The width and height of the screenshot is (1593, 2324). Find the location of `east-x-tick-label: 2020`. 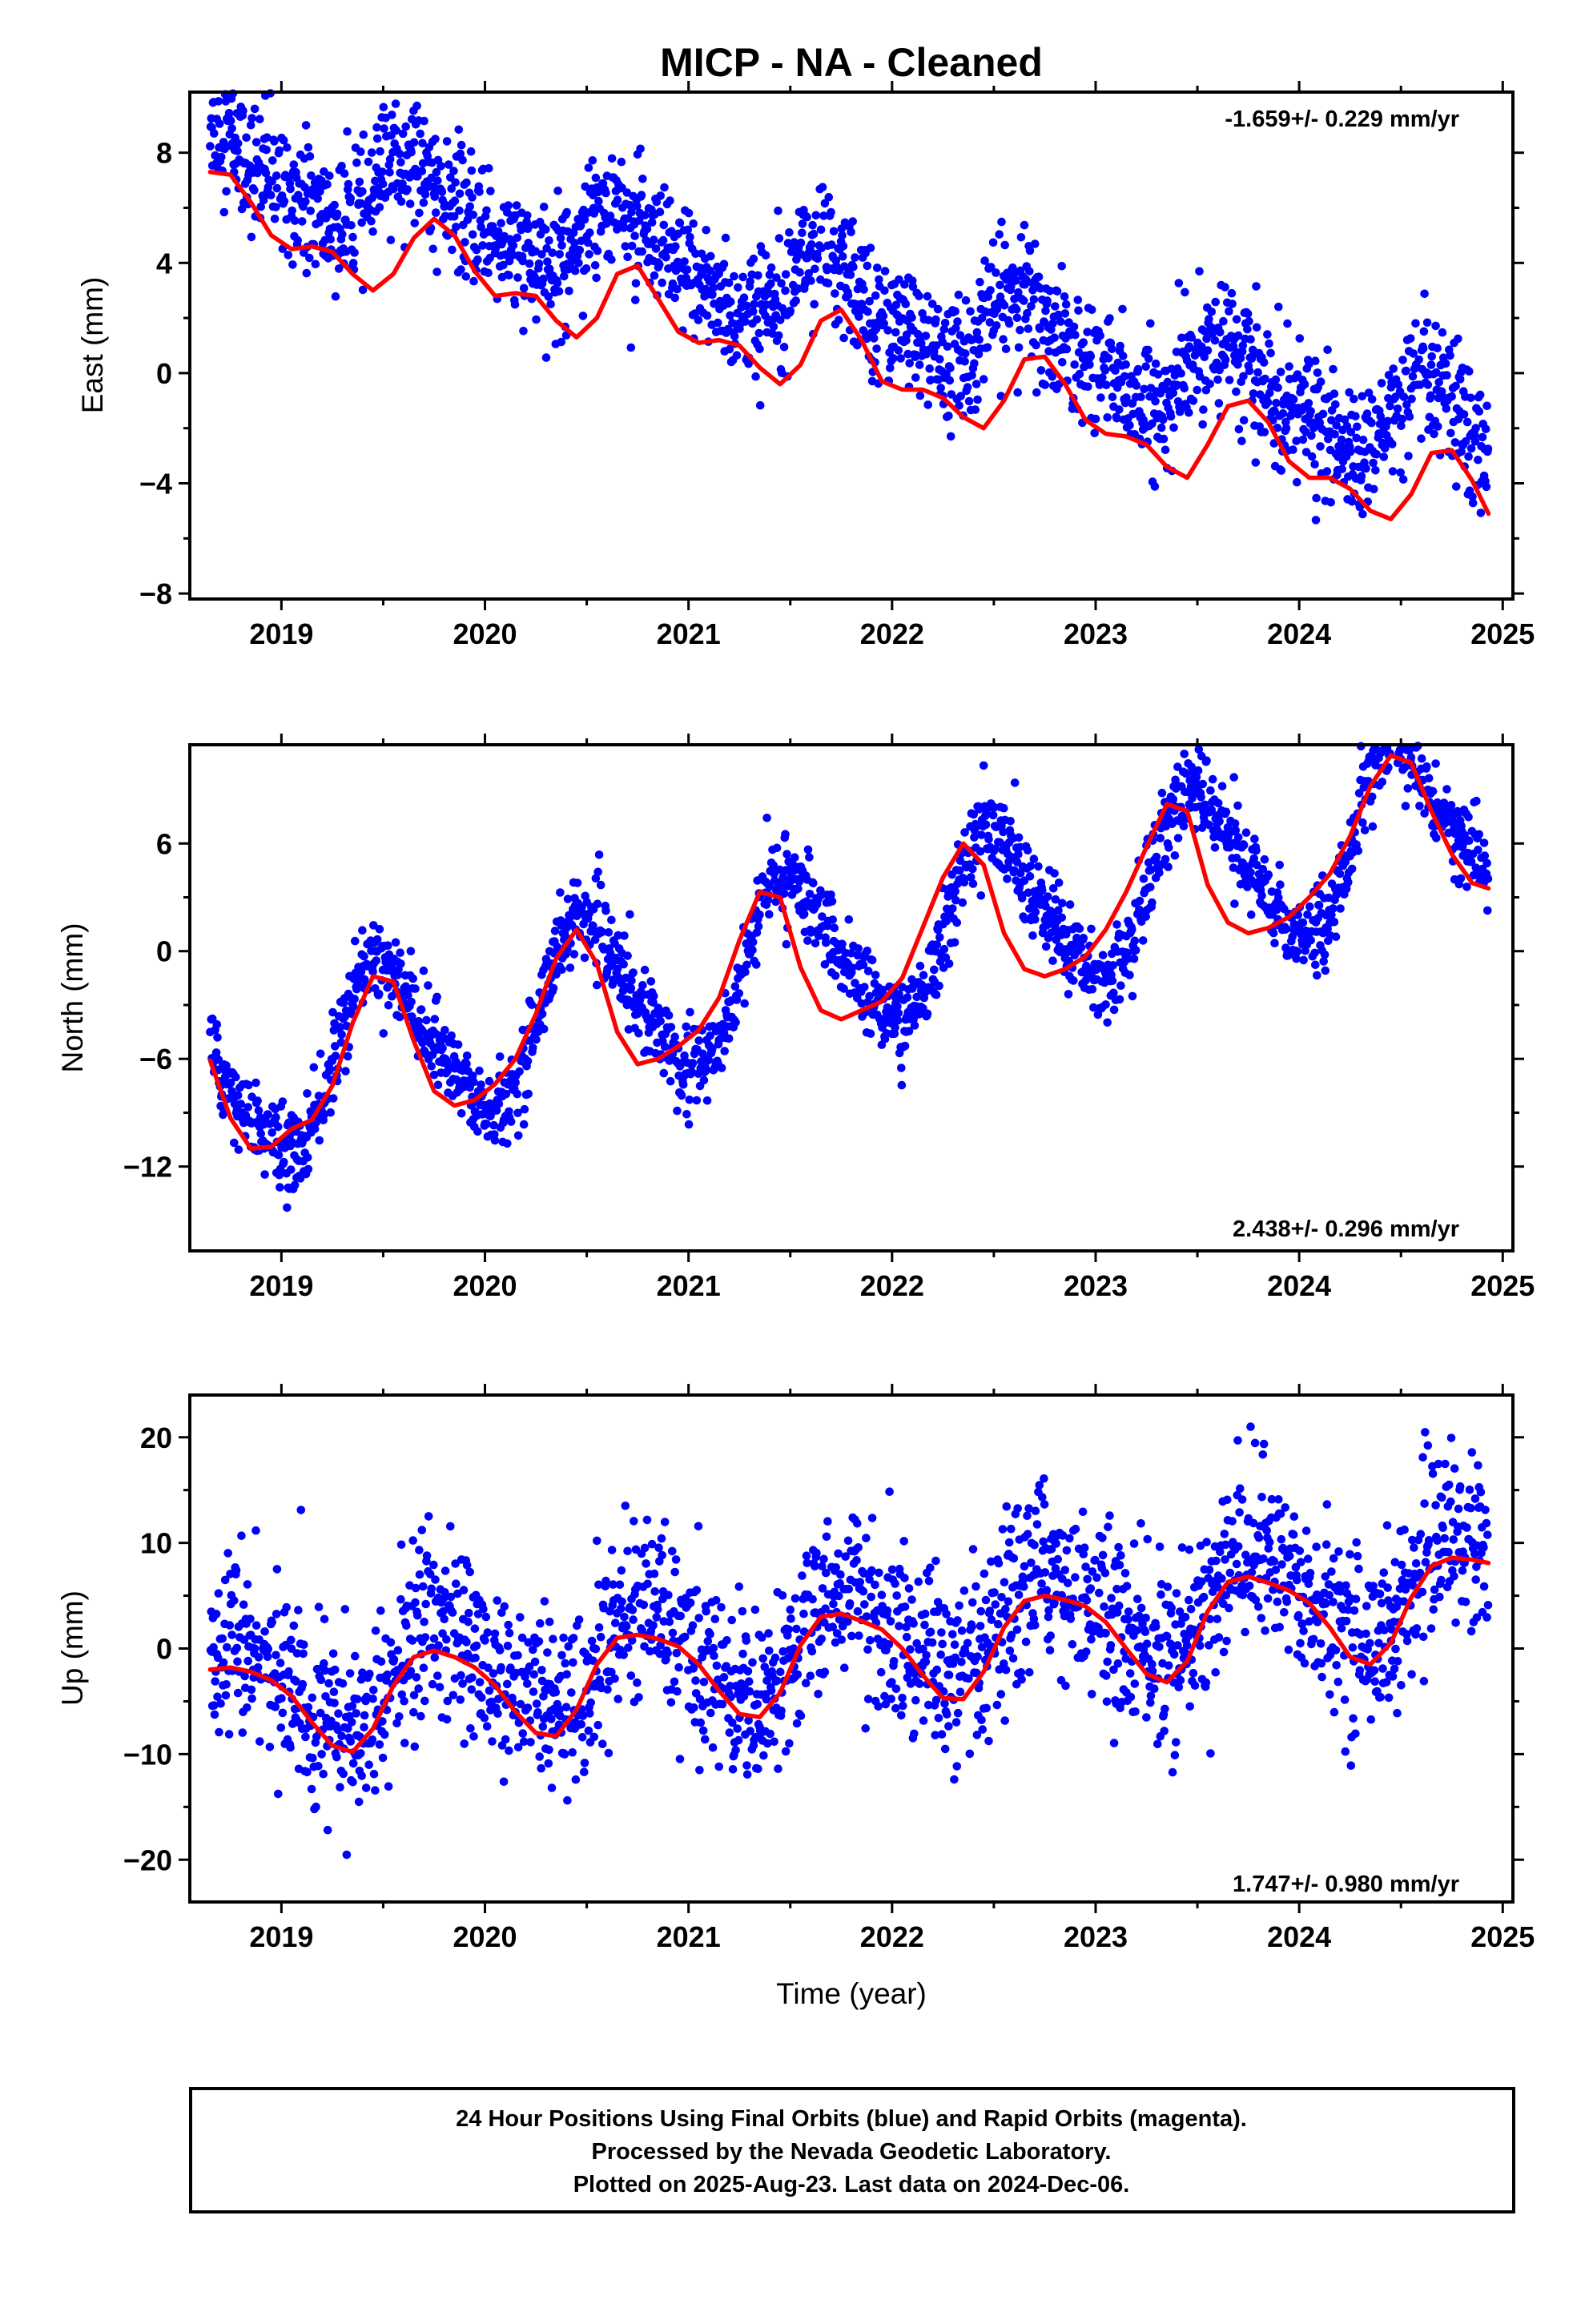

east-x-tick-label: 2020 is located at coordinates (485, 633).